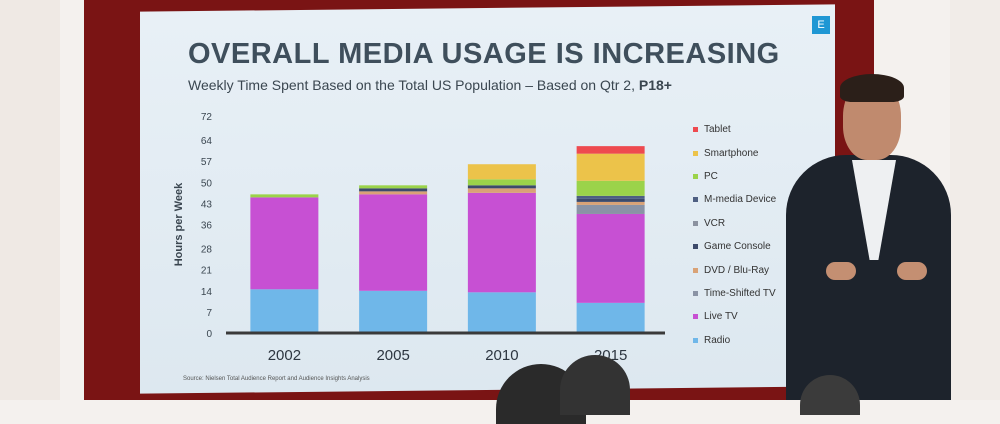 Image resolution: width=1000 pixels, height=424 pixels. Describe the element at coordinates (501, 355) in the screenshot. I see `x-tick-label: 2010` at that location.